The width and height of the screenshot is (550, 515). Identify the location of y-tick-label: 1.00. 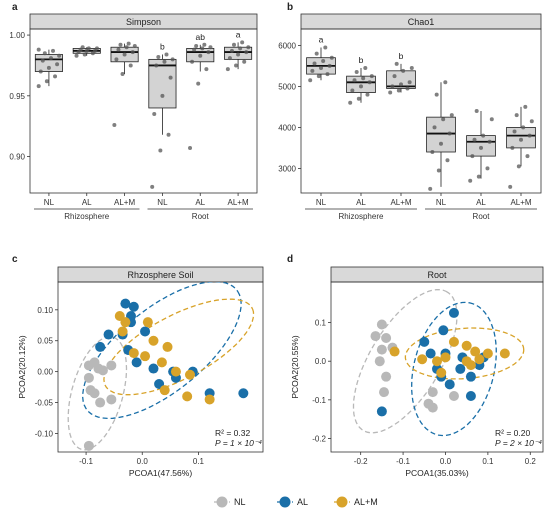
(17, 35).